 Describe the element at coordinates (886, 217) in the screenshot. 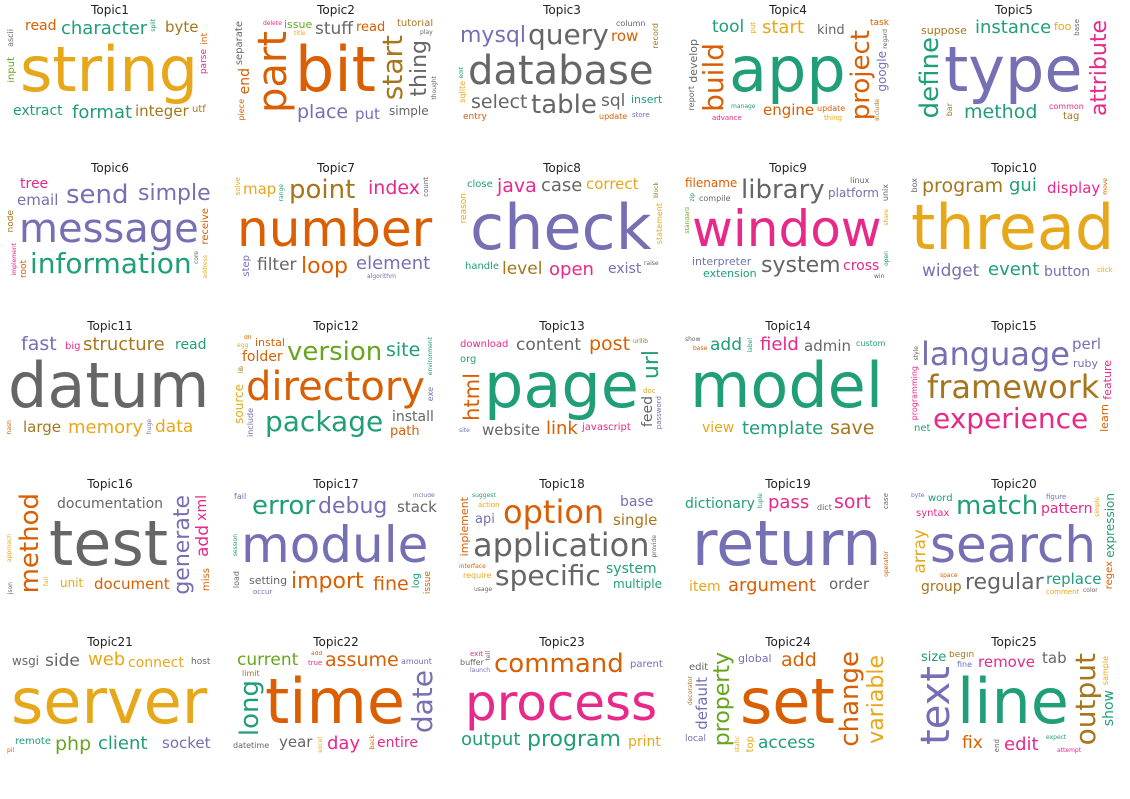

I see `cloud-word: share` at that location.